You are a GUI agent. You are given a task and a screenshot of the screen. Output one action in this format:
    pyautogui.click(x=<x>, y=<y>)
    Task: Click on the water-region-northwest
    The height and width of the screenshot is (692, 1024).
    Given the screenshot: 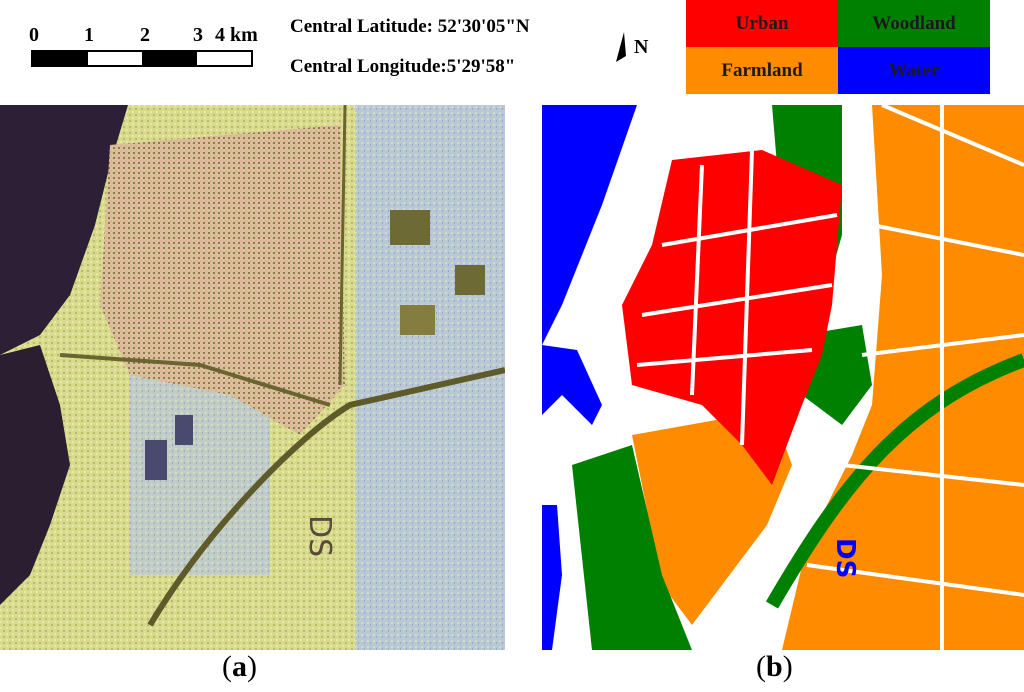 What is the action you would take?
    pyautogui.click(x=589, y=225)
    